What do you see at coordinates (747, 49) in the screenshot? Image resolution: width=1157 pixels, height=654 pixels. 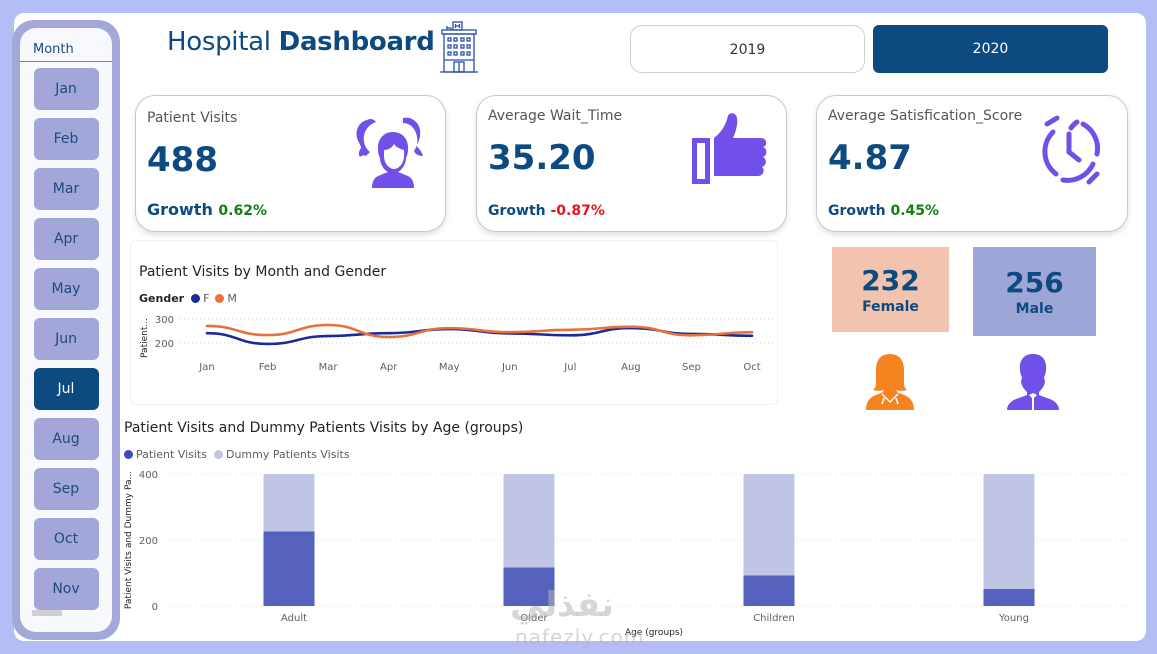 I see `year-2019-button: 2019` at bounding box center [747, 49].